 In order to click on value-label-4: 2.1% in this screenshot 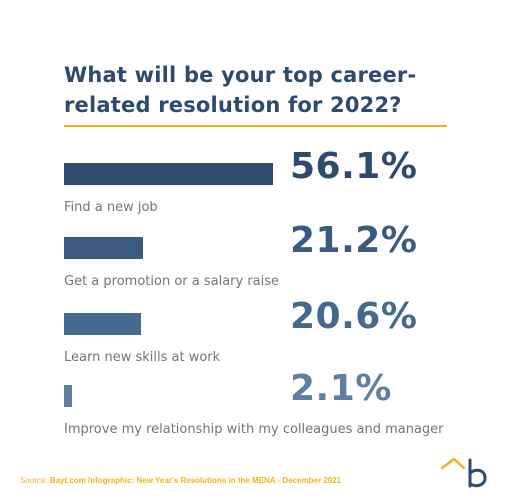, I will do `click(341, 388)`.